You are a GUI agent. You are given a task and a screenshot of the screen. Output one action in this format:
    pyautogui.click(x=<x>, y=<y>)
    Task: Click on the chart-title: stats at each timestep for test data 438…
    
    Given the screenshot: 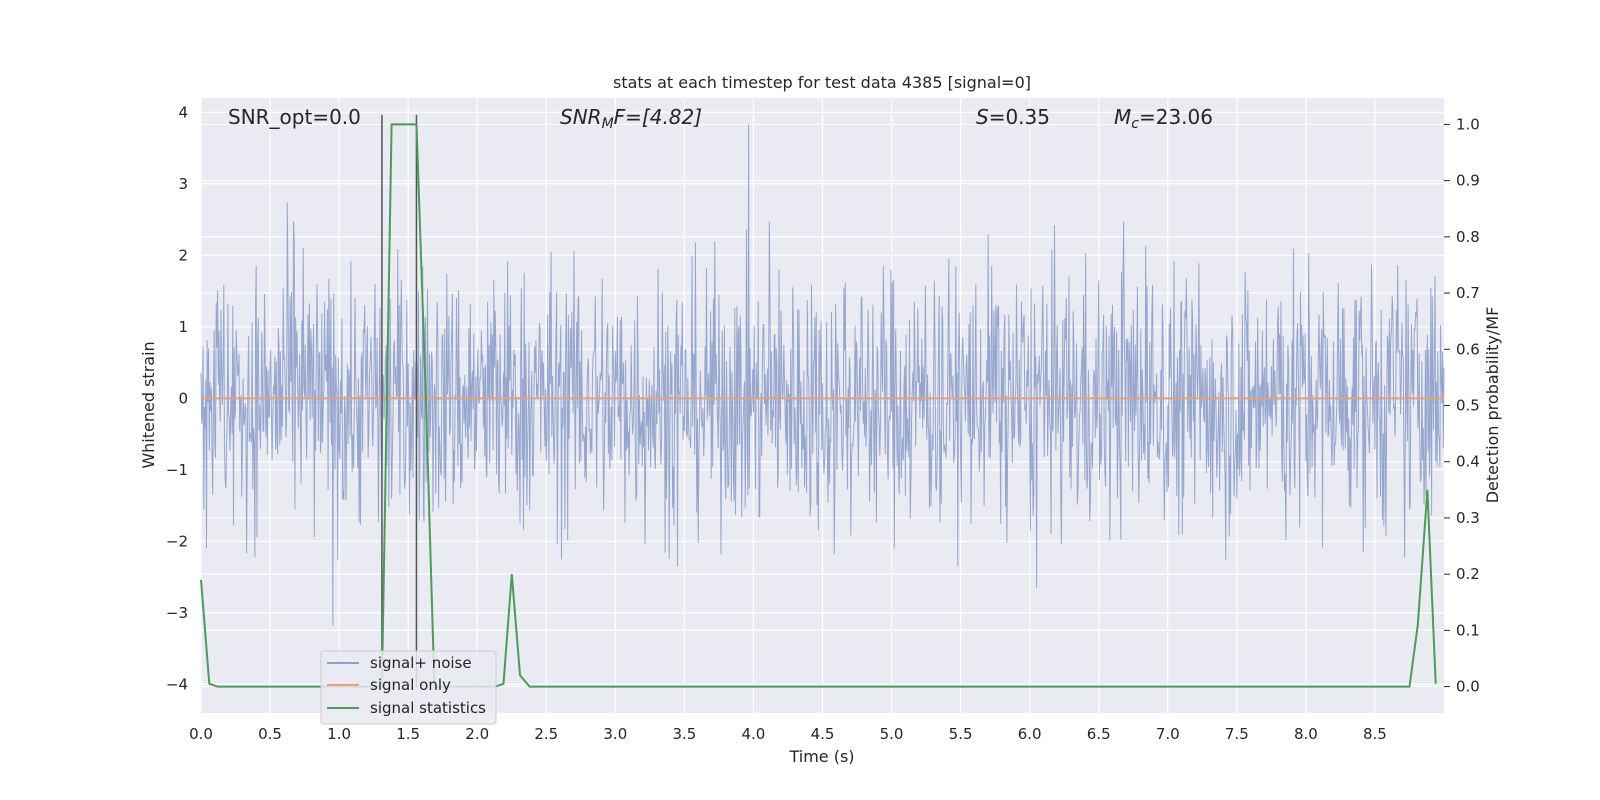 What is the action you would take?
    pyautogui.click(x=822, y=82)
    